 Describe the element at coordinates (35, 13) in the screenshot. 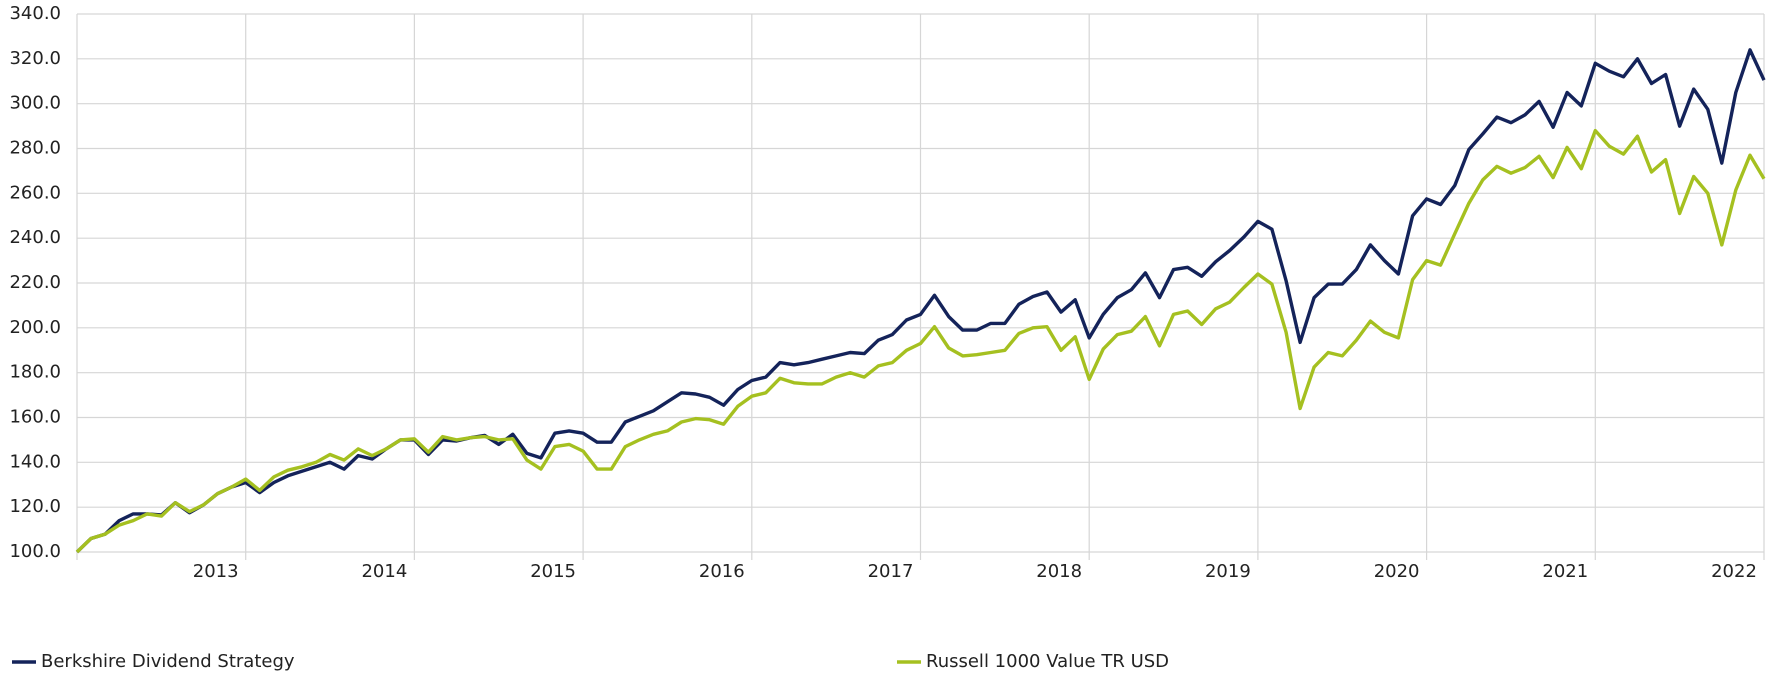

I see `y-tick-label: 340.0` at that location.